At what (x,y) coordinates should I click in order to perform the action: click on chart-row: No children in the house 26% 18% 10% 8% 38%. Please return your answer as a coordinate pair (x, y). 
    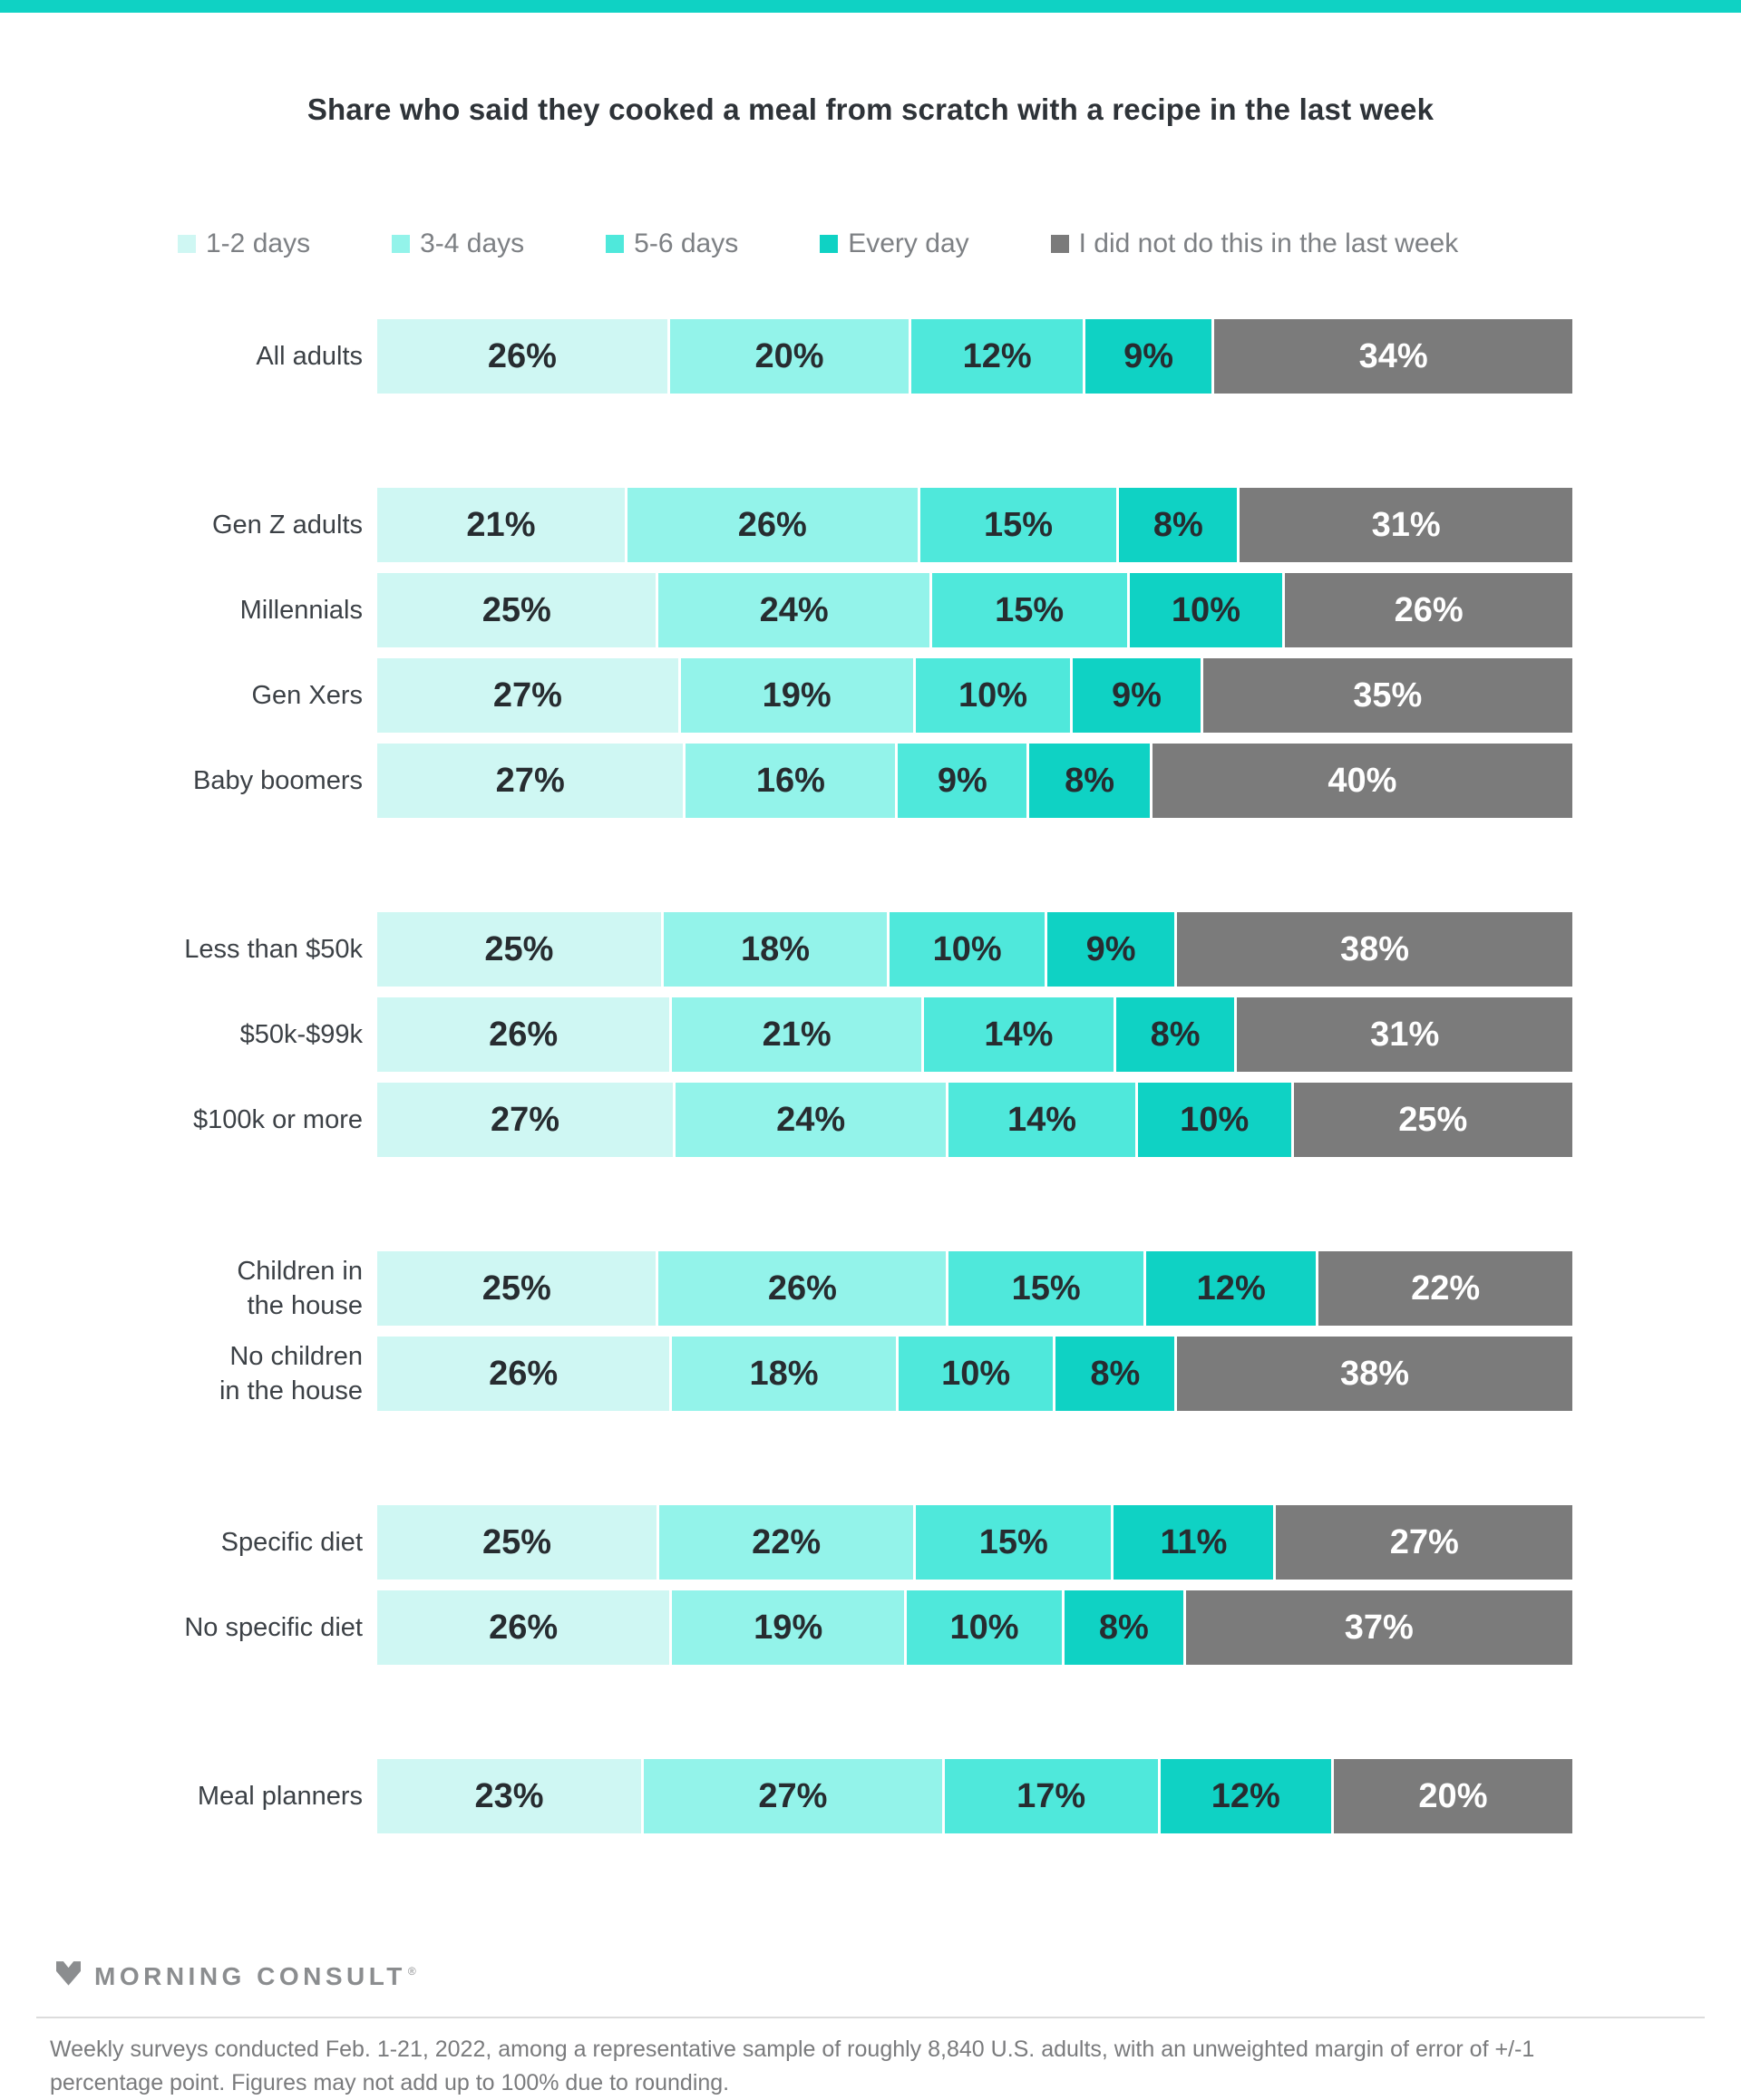
    Looking at the image, I should click on (786, 1374).